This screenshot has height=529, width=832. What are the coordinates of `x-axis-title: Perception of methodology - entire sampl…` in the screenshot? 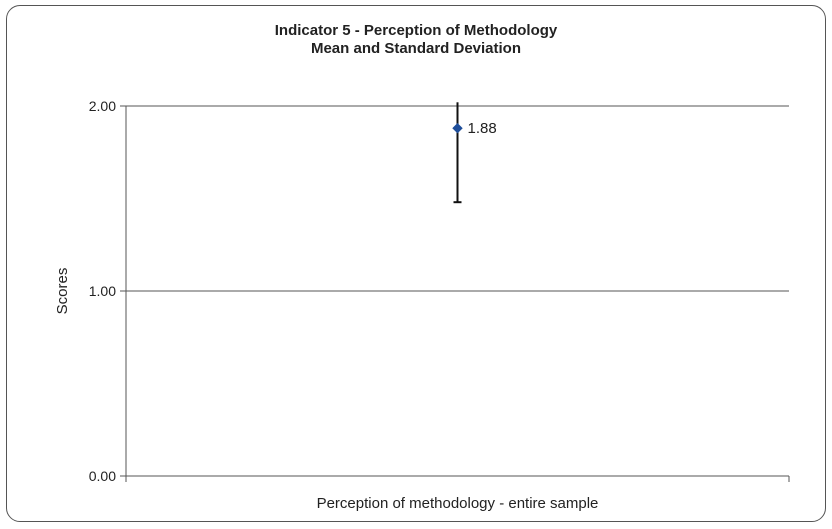 It's located at (458, 503).